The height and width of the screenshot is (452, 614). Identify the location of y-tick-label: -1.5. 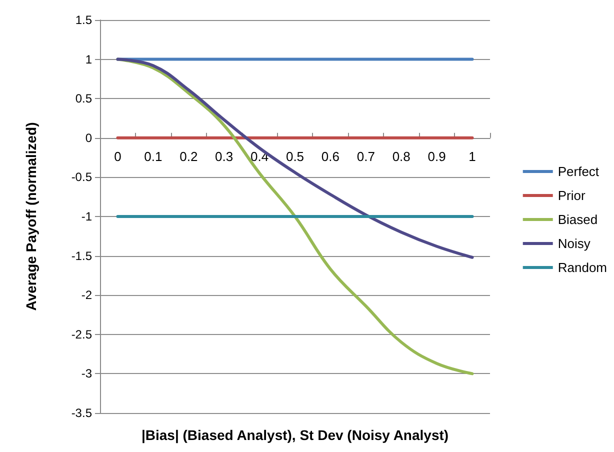
(81, 255).